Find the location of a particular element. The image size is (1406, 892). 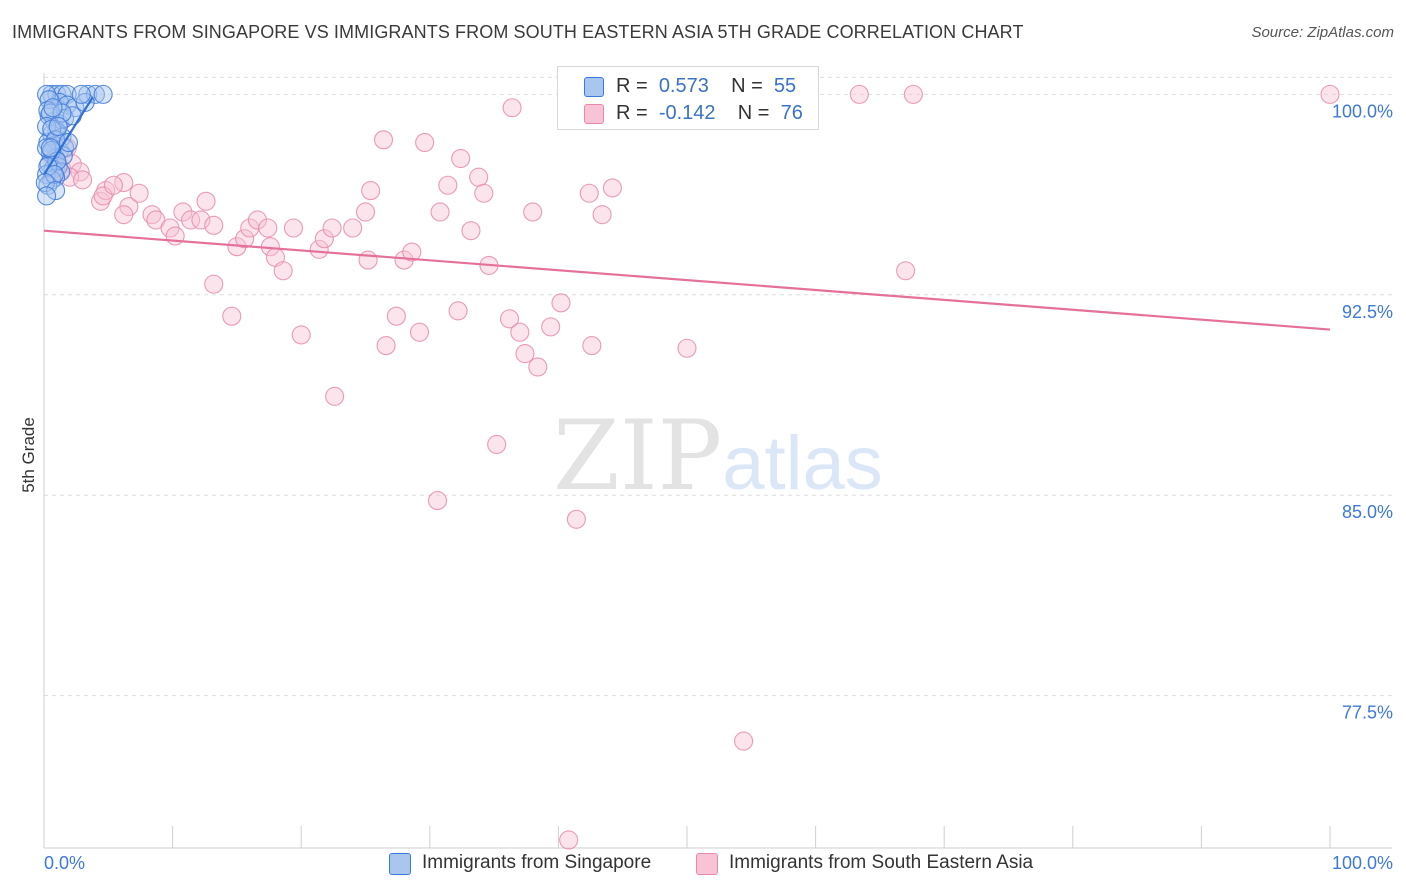

trend-line-singapore is located at coordinates (68, 136).